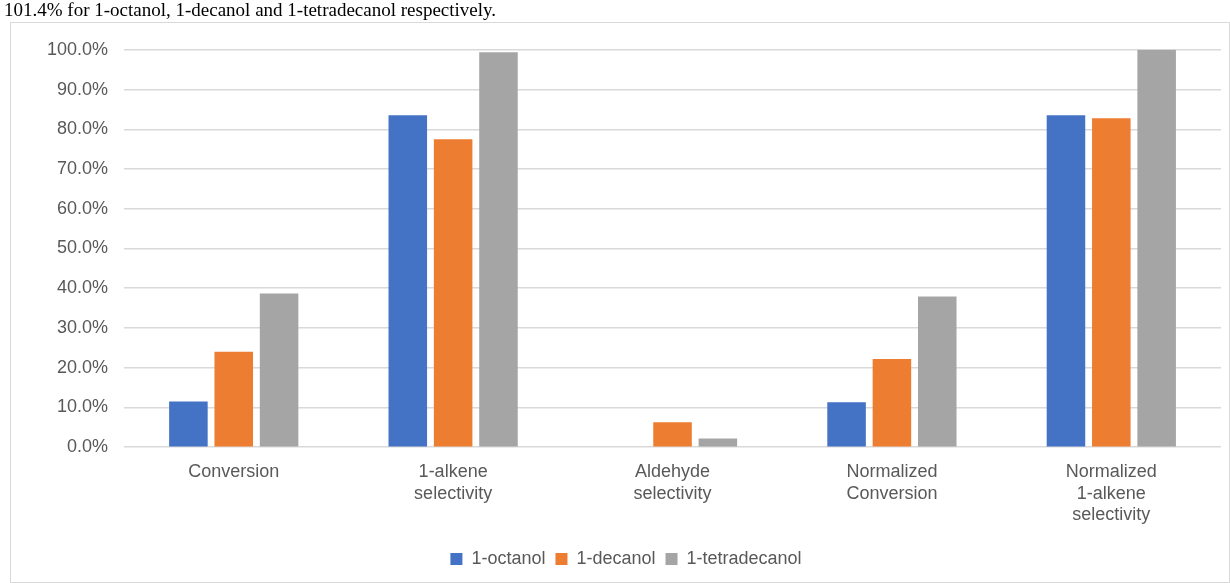 This screenshot has height=583, width=1230. Describe the element at coordinates (892, 481) in the screenshot. I see `x-tick-label: Normalized Conversion` at that location.